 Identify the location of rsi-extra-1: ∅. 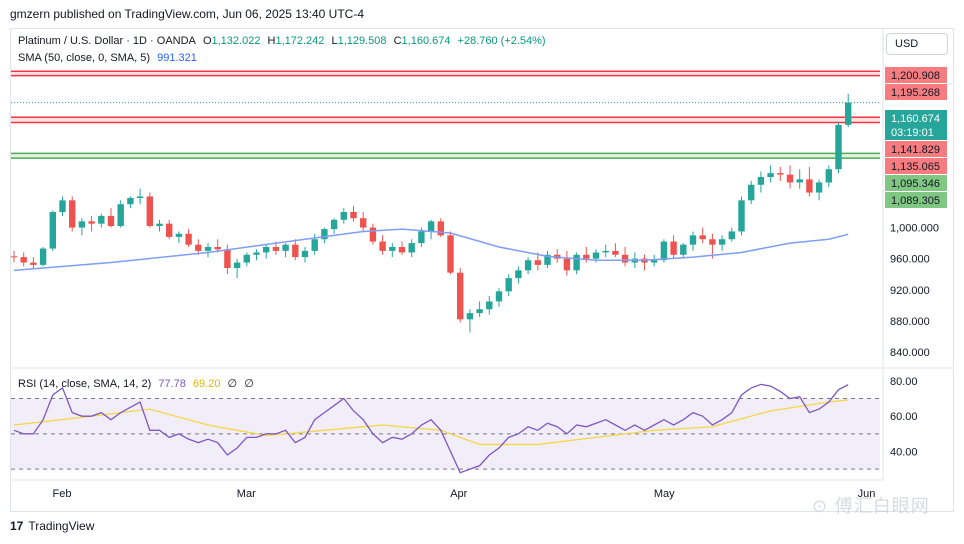
(232, 384).